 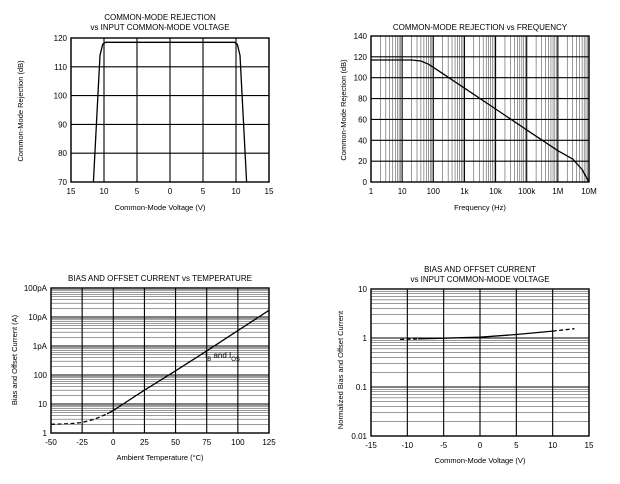 I want to click on x-tick-label: 125, so click(x=269, y=442).